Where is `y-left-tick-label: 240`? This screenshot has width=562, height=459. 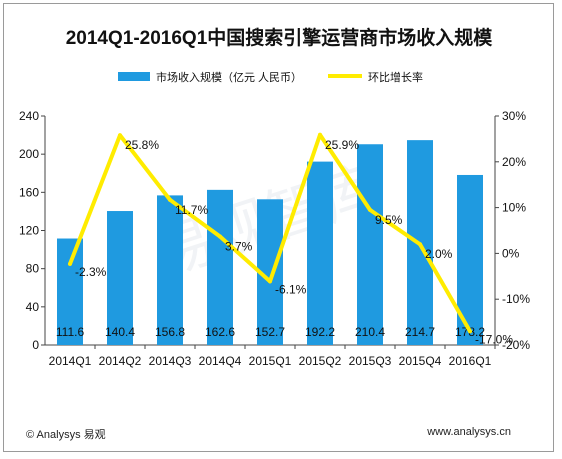
y-left-tick-label: 240 is located at coordinates (29, 116).